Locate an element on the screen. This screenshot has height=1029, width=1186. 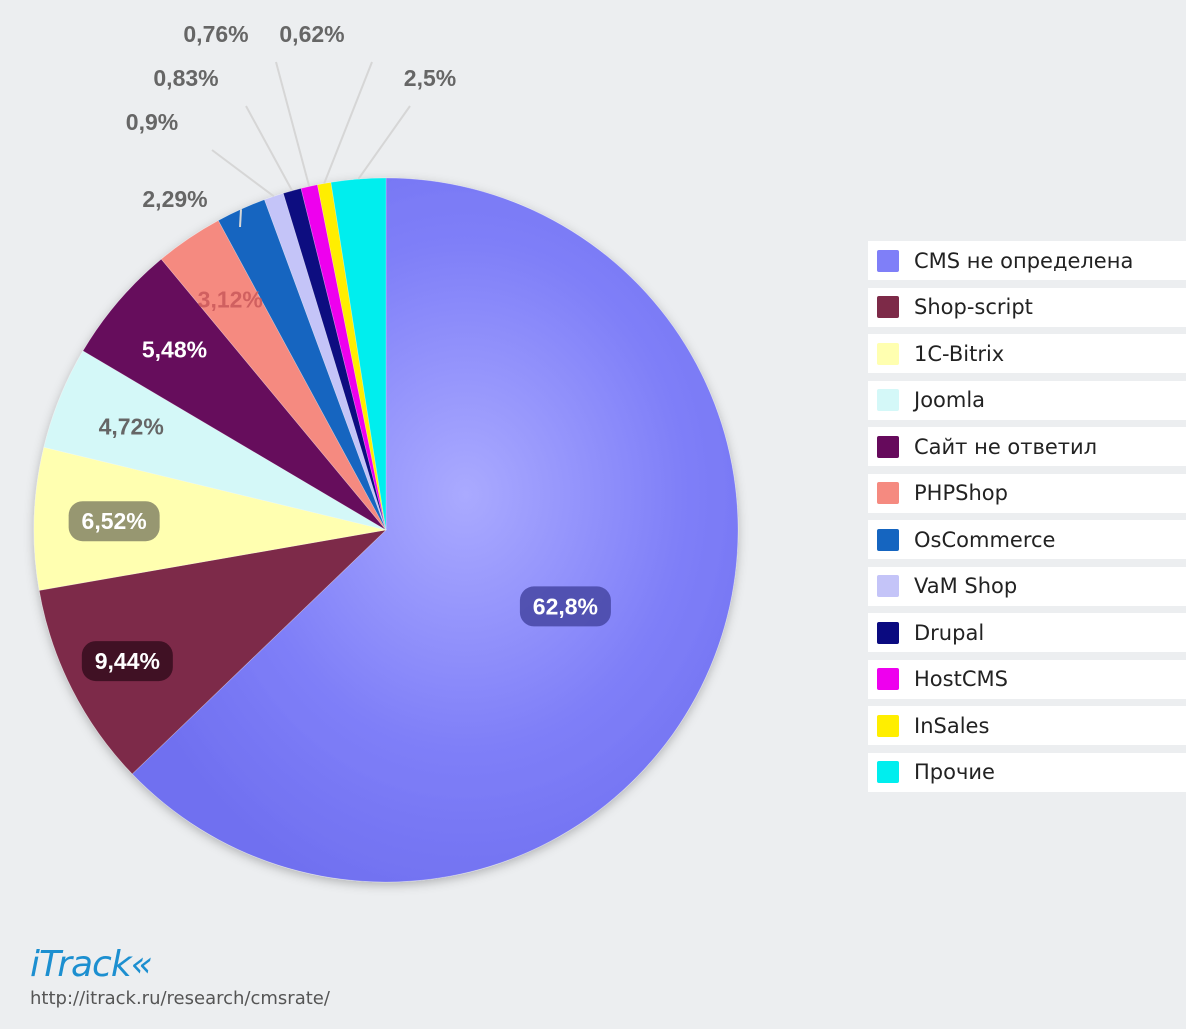
data-label-1c-bitrix: 6,52% is located at coordinates (114, 521).